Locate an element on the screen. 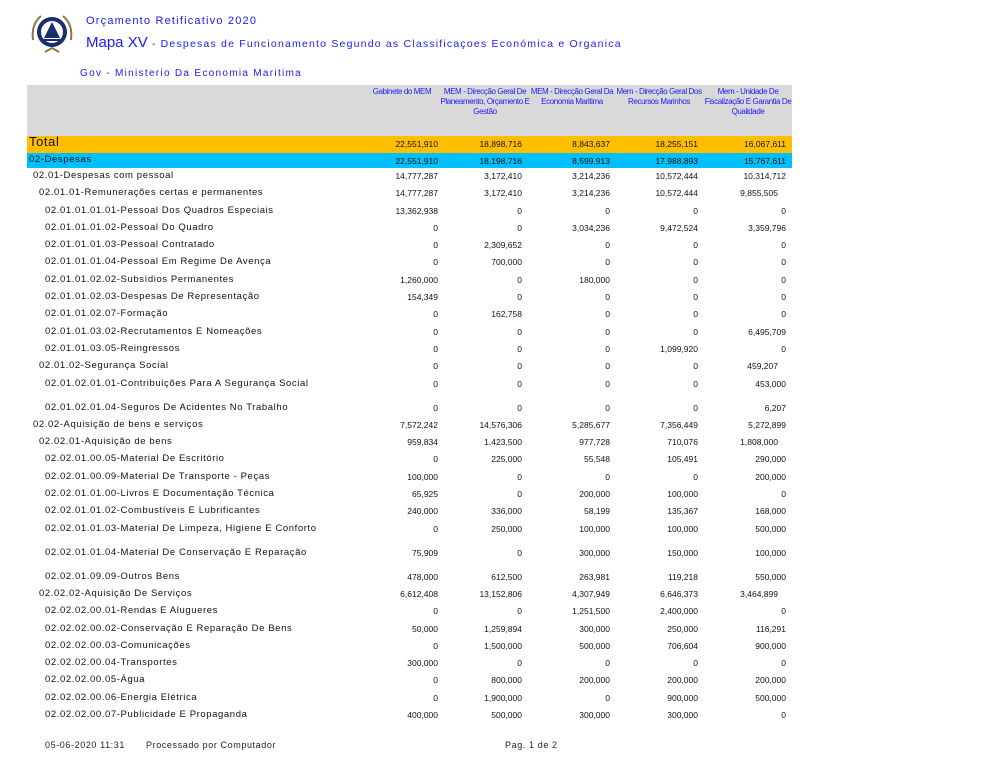 The image size is (1000, 773). row-value: 710,076 is located at coordinates (682, 442).